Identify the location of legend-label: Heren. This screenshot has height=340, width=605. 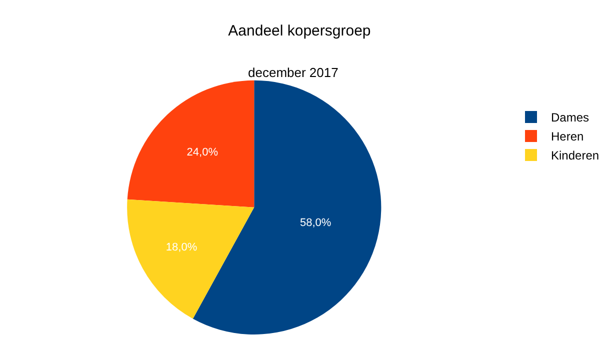
(567, 137).